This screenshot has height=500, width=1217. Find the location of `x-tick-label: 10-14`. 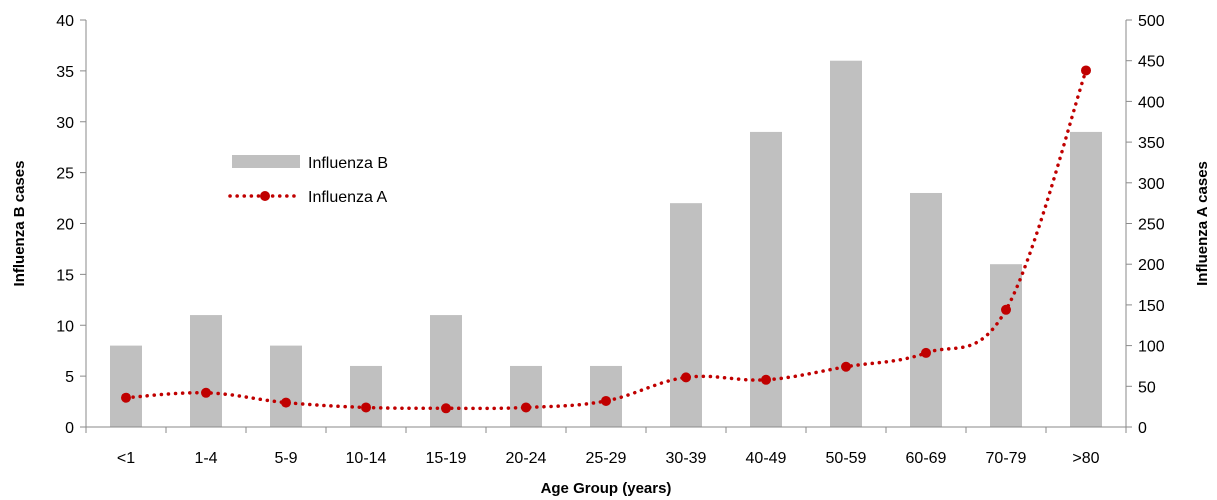

x-tick-label: 10-14 is located at coordinates (366, 458).